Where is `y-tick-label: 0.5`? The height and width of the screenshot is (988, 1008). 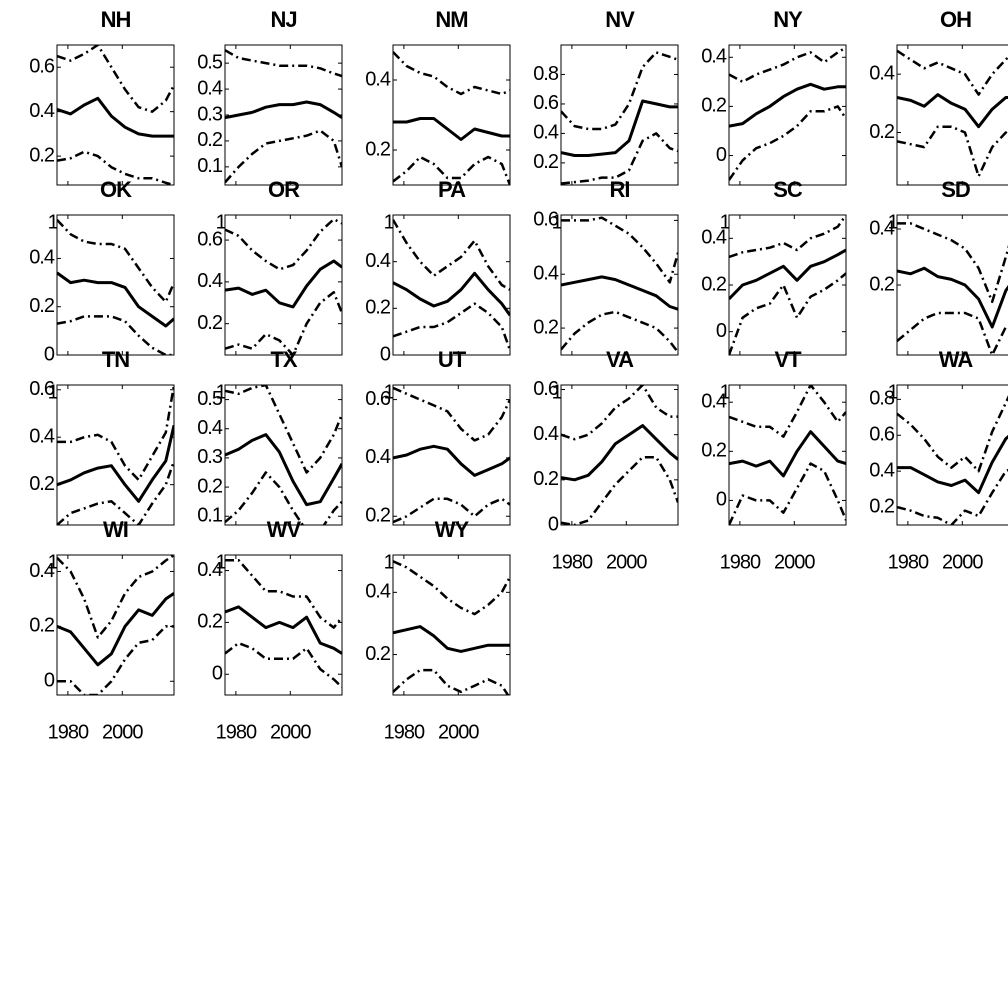
y-tick-label: 0.5 is located at coordinates (210, 62).